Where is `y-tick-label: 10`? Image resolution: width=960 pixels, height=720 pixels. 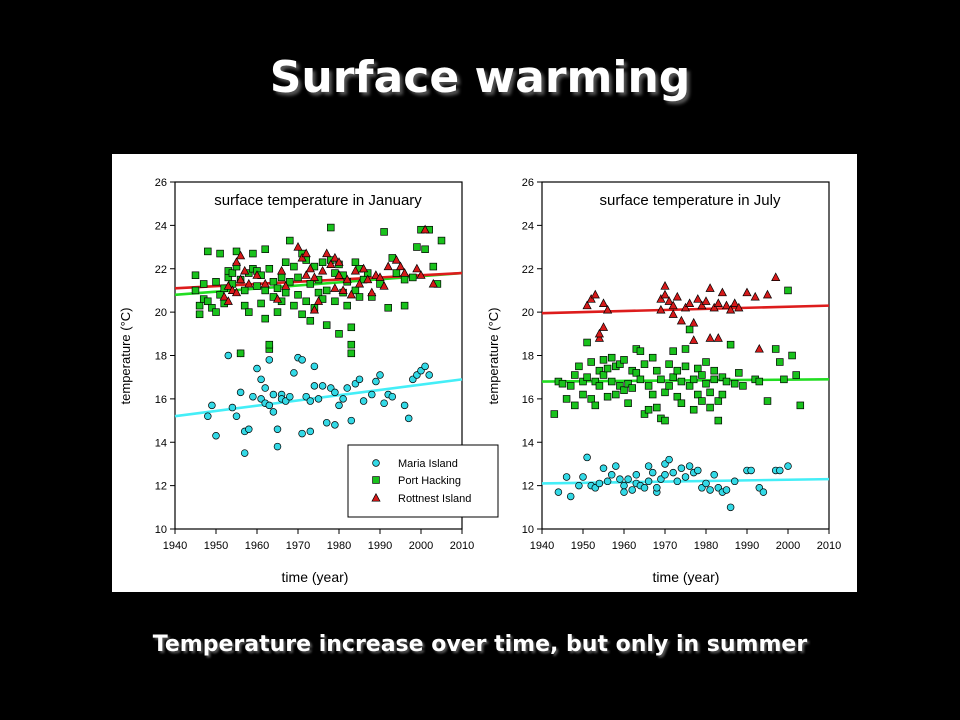 y-tick-label: 10 is located at coordinates (528, 530).